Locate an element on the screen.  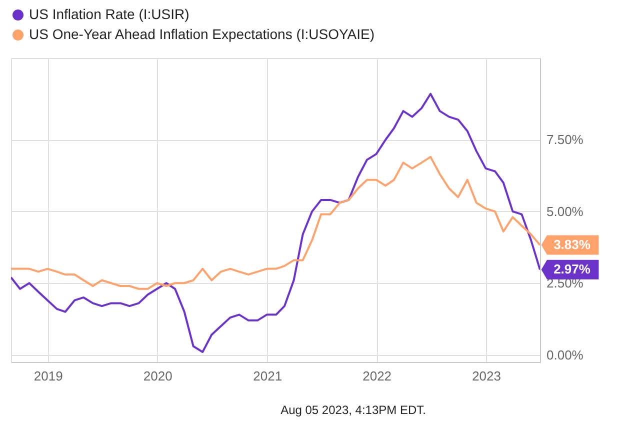
y-tick-label: 0.00% is located at coordinates (565, 354).